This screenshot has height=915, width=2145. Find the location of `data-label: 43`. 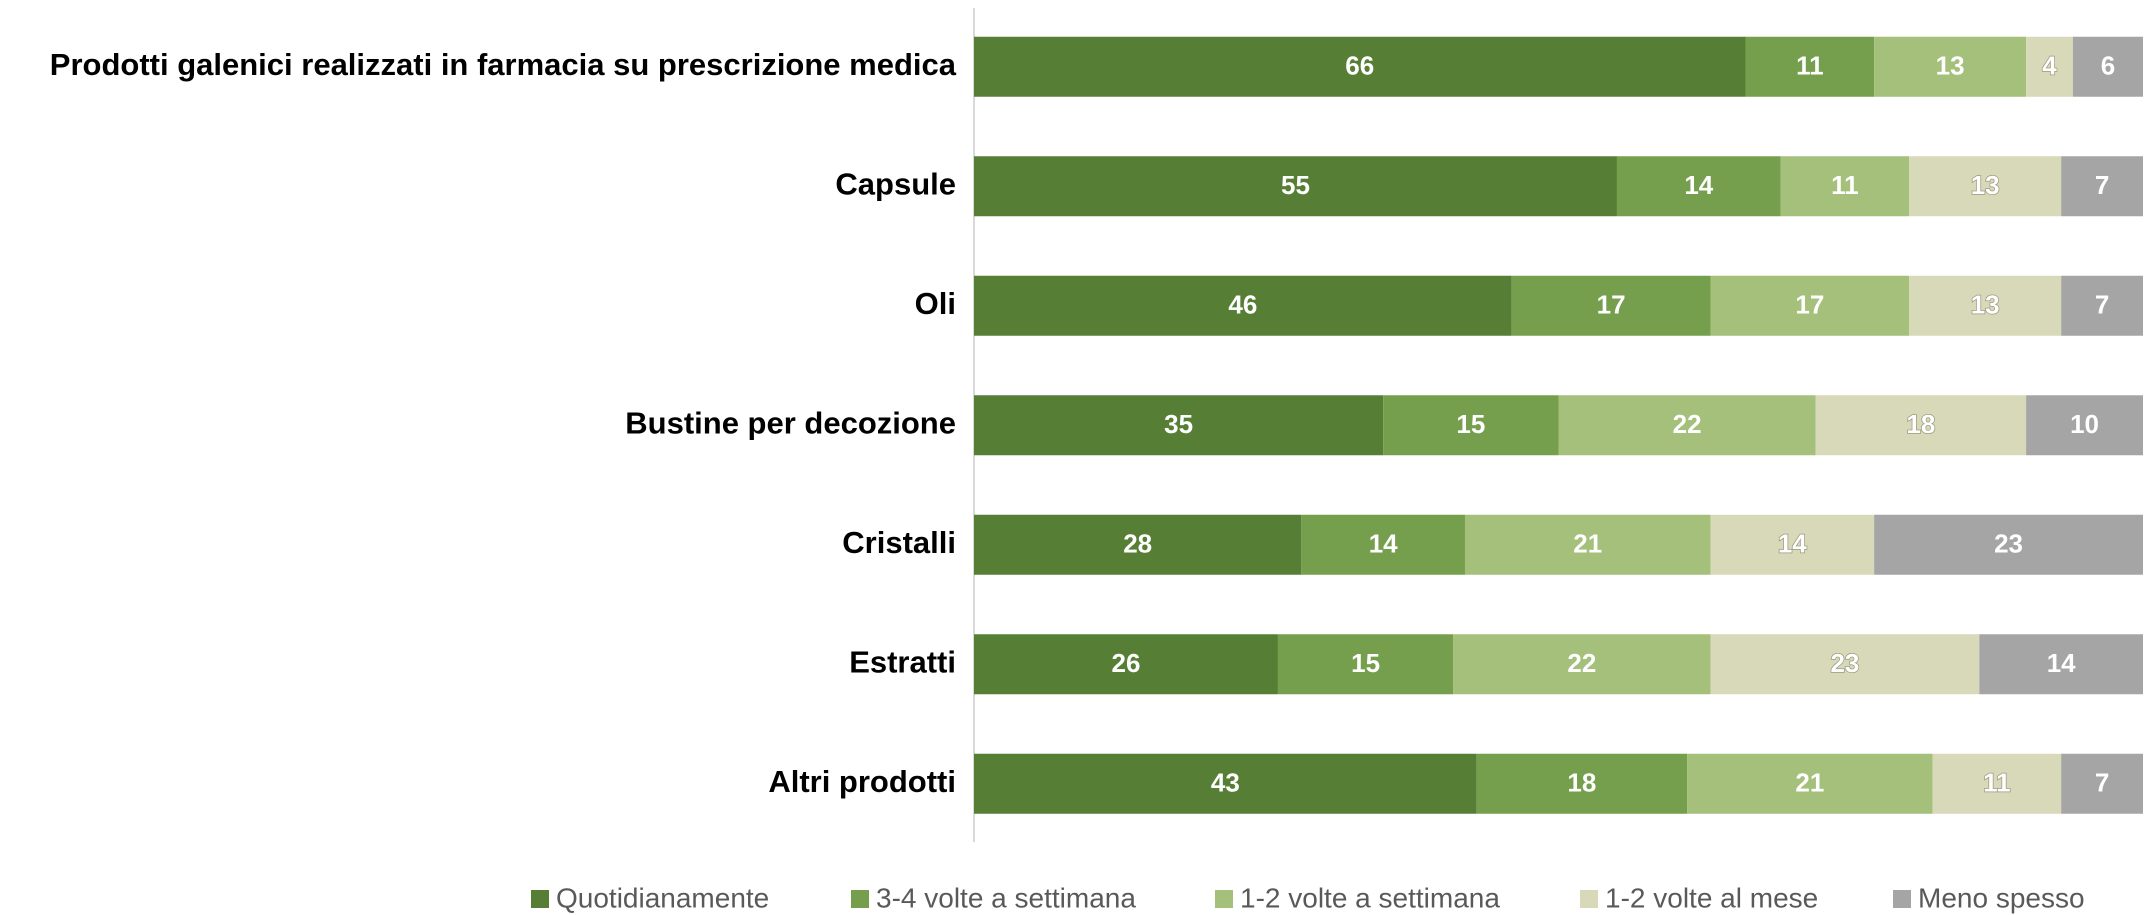

data-label: 43 is located at coordinates (1225, 783).